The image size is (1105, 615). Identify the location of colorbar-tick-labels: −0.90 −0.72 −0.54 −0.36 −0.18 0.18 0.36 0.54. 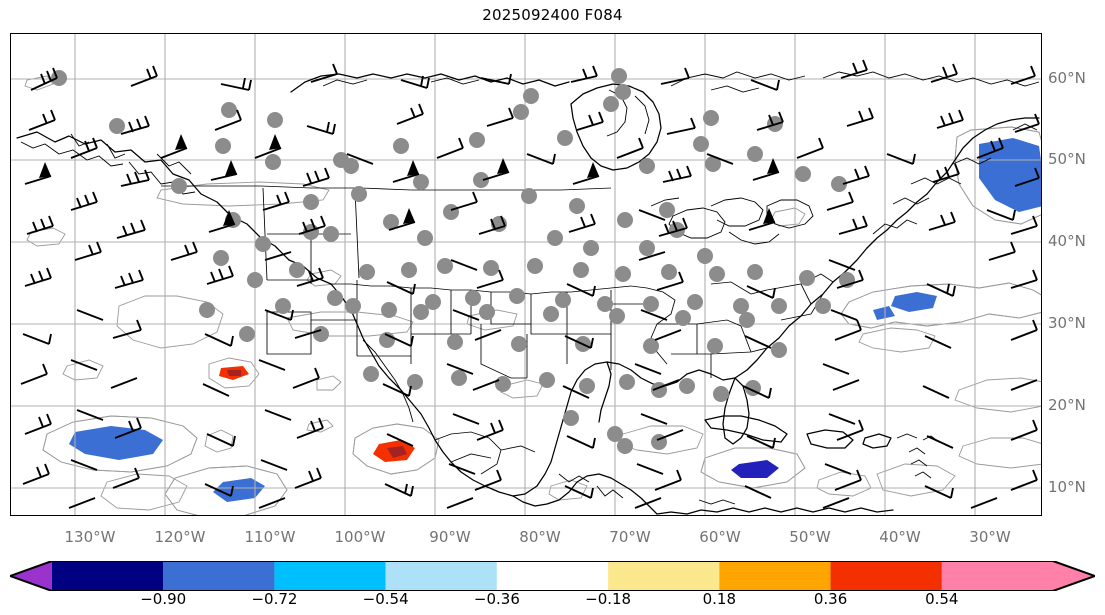
(552, 602).